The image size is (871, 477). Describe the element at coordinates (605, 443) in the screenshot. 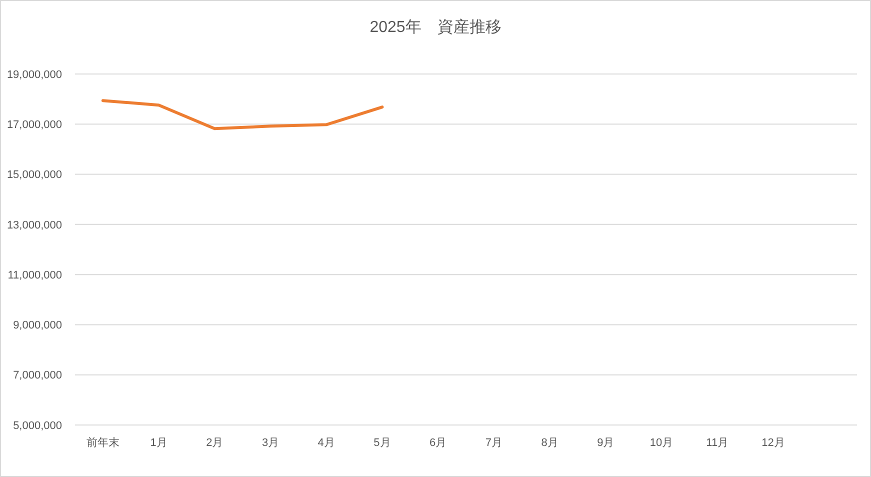

I see `x-tick-label: 9月` at that location.